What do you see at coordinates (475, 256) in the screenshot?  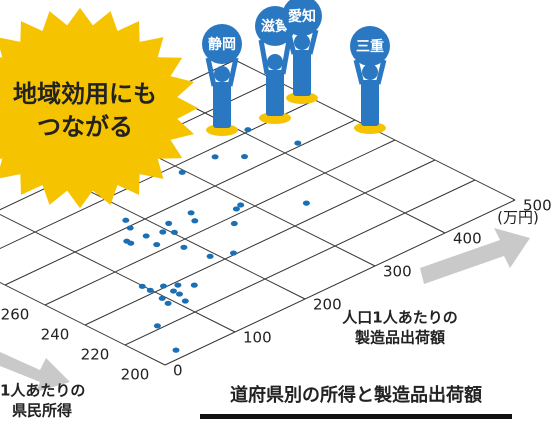 I see `x-axis-arrow` at bounding box center [475, 256].